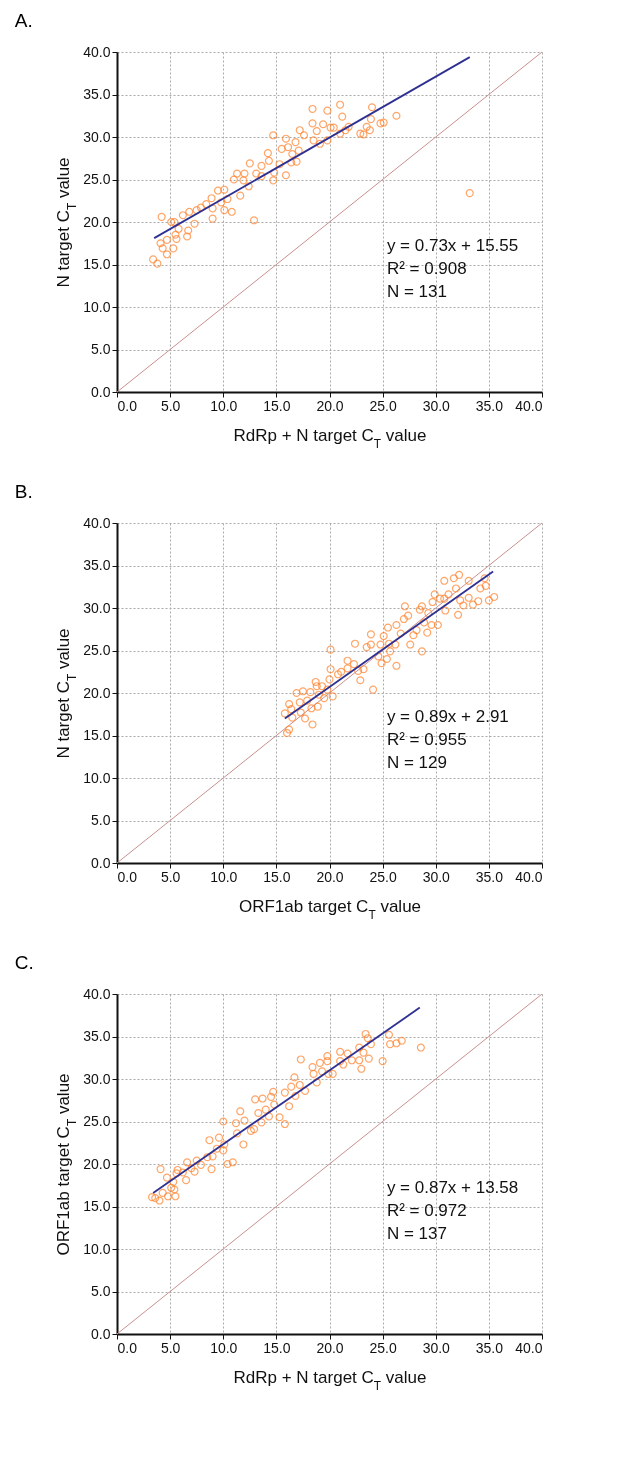  Describe the element at coordinates (426, 1210) in the screenshot. I see `annotation: R² = 0.972` at that location.